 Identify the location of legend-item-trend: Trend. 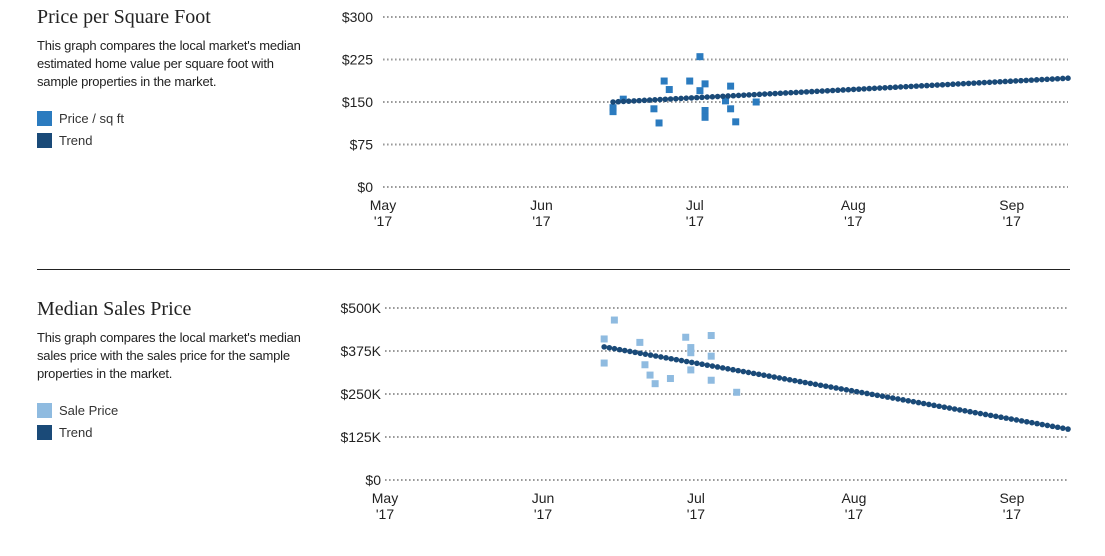
(172, 140).